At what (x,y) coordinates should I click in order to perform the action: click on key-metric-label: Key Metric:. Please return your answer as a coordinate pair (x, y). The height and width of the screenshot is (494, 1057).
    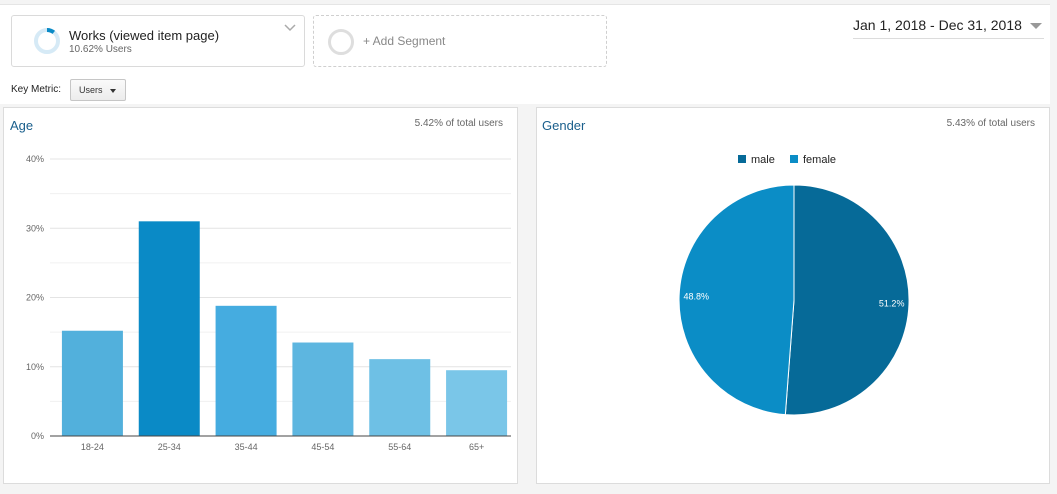
    Looking at the image, I should click on (36, 89).